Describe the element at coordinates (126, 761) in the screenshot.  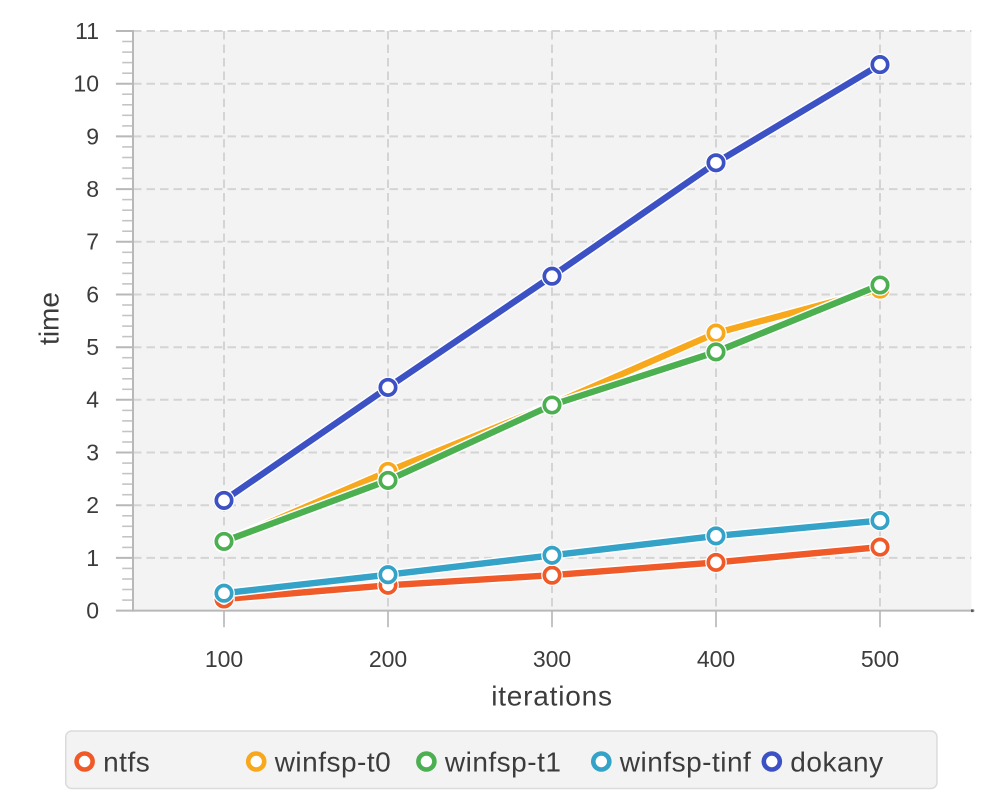
I see `svg-text: ntfs` at that location.